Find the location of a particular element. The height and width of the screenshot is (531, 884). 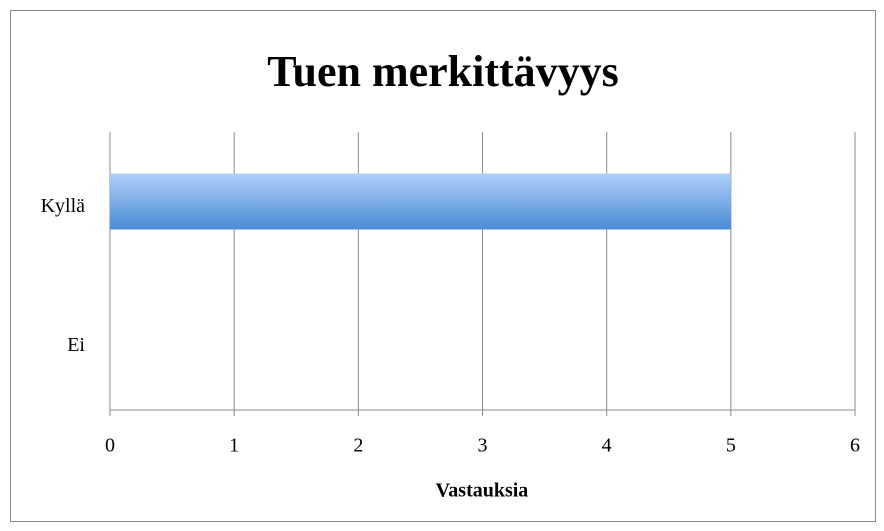

y-tick-label: Ei is located at coordinates (76, 345).